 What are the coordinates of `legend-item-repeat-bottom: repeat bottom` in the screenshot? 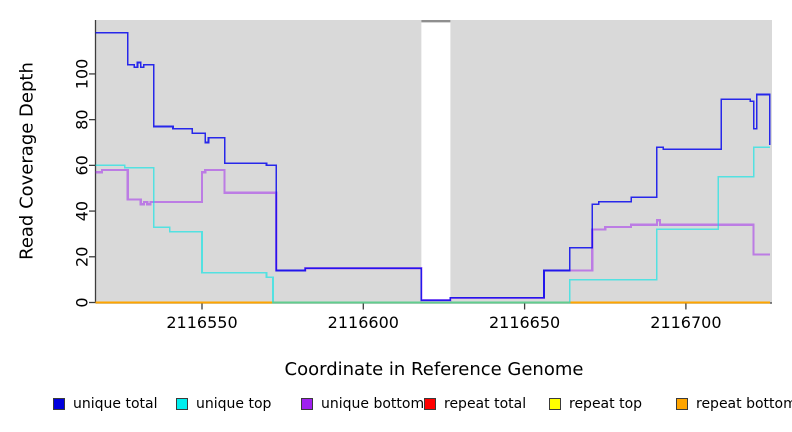 It's located at (734, 404).